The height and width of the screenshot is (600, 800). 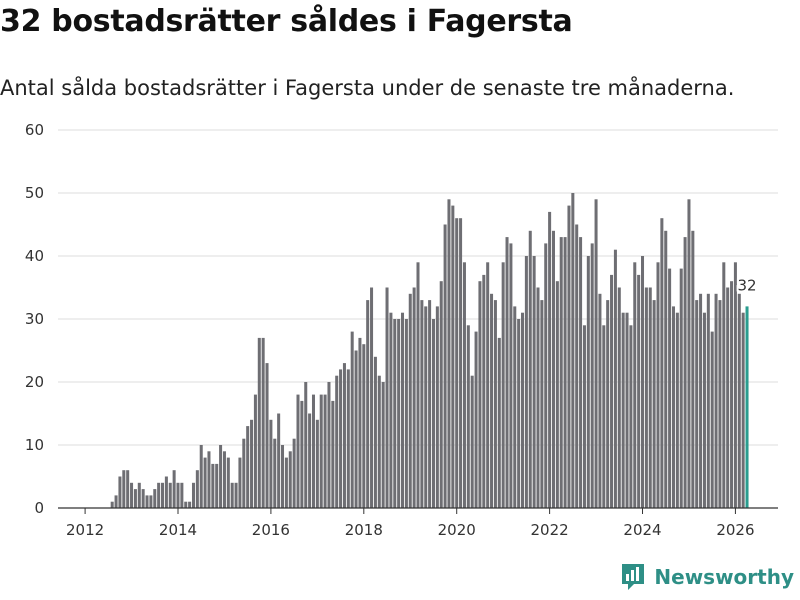 What do you see at coordinates (364, 530) in the screenshot?
I see `x-tick-label: 2018` at bounding box center [364, 530].